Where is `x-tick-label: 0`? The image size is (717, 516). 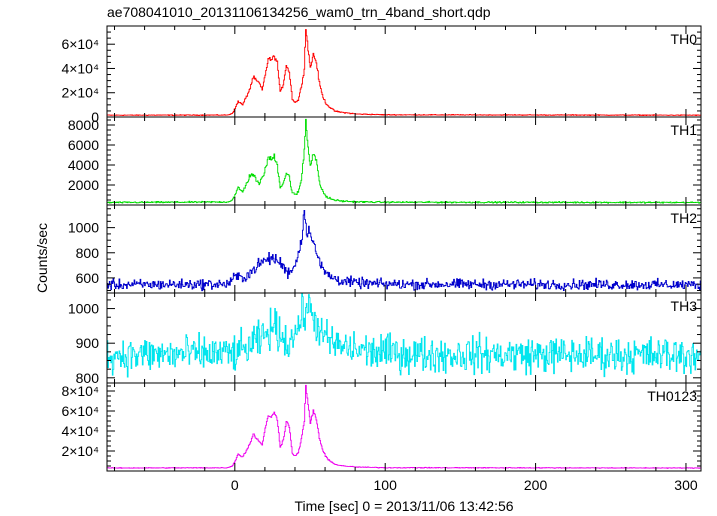
x-tick-label: 0 is located at coordinates (235, 485).